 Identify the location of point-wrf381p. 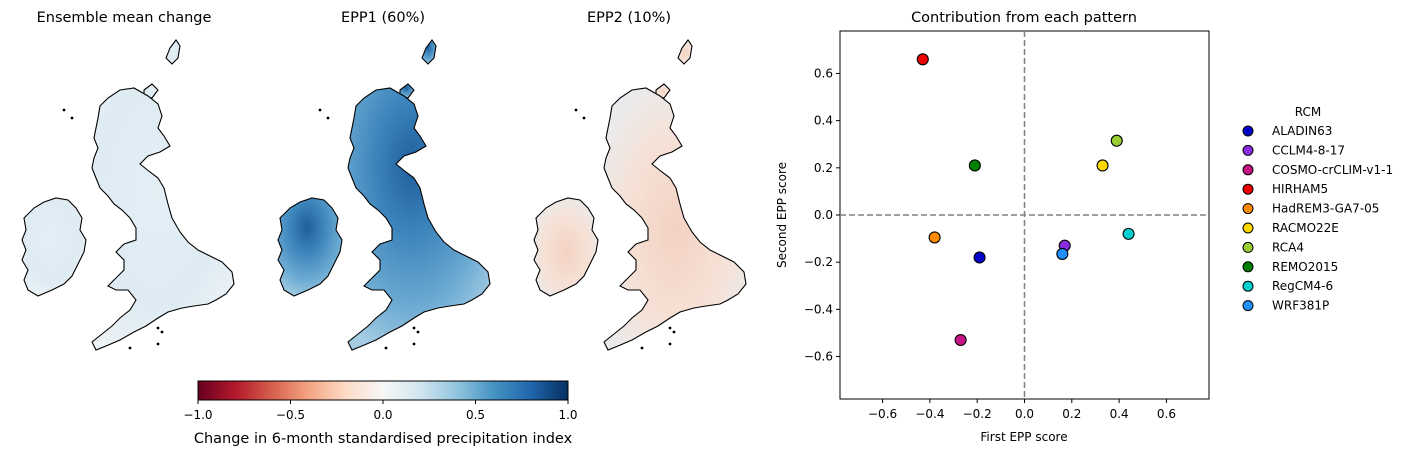
(1062, 253).